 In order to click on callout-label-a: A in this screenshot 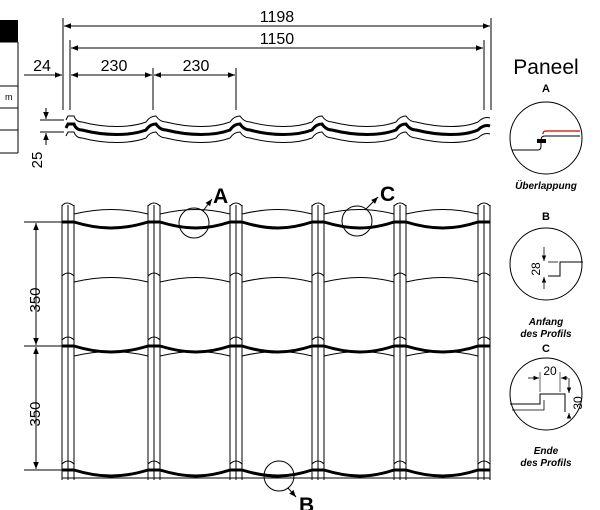, I will do `click(220, 196)`.